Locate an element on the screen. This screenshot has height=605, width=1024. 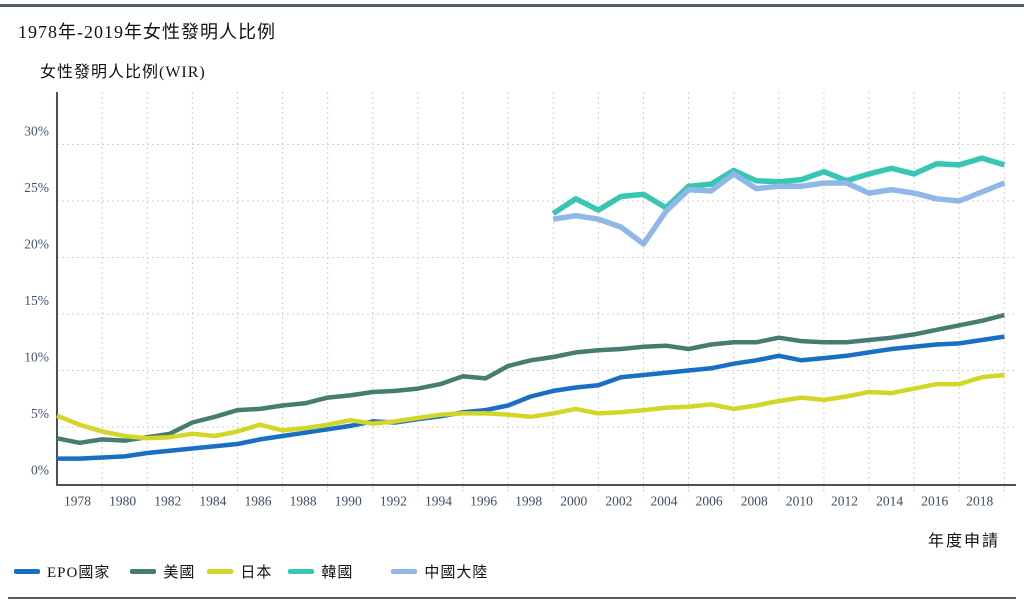
x-tick-label: 1990 is located at coordinates (348, 501).